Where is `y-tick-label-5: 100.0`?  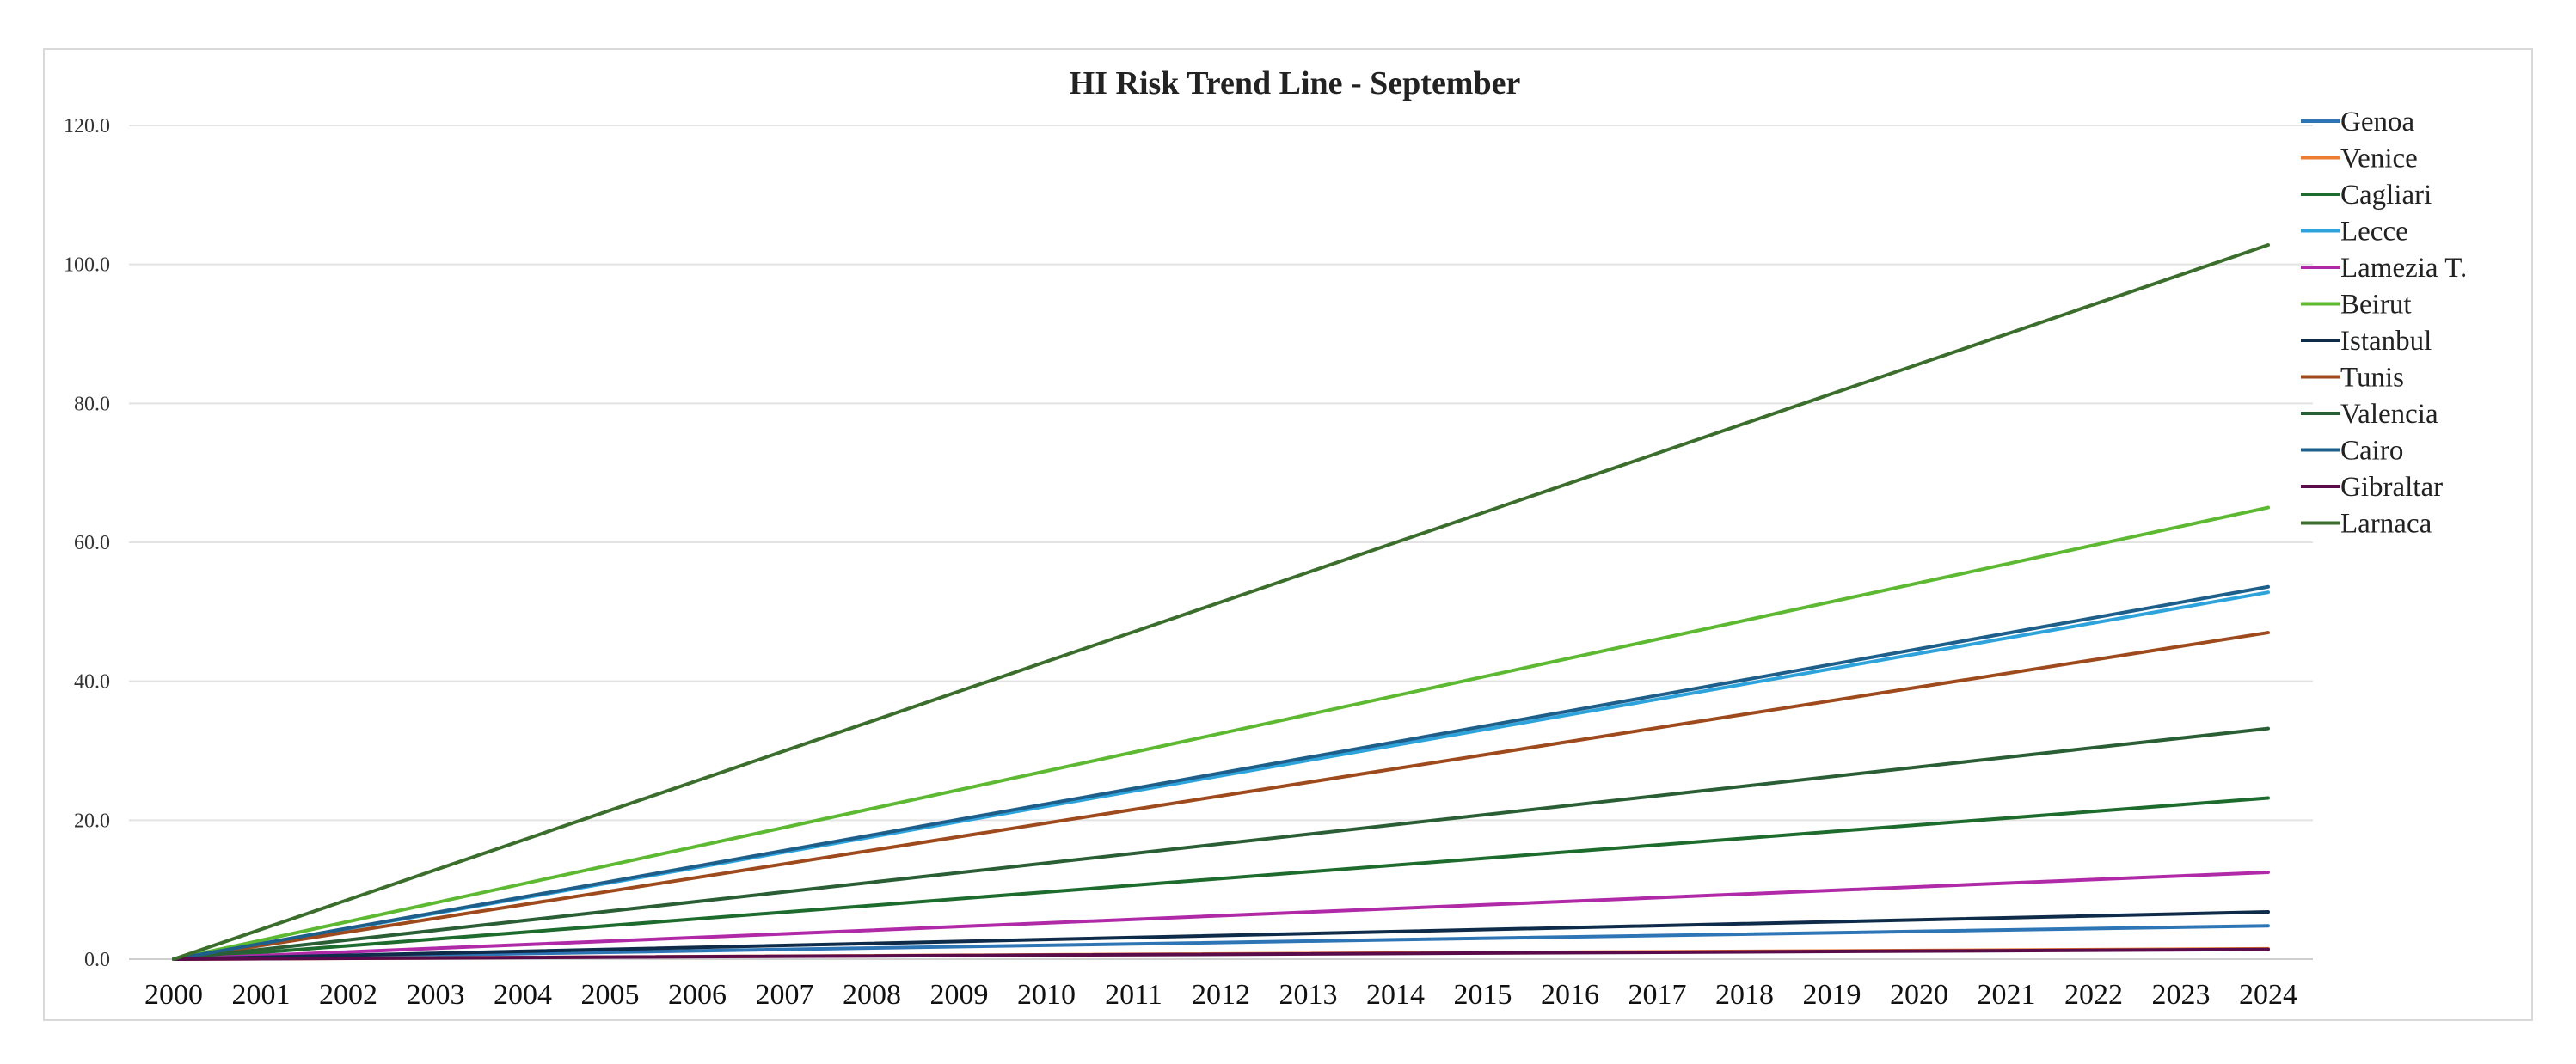 y-tick-label-5: 100.0 is located at coordinates (87, 265).